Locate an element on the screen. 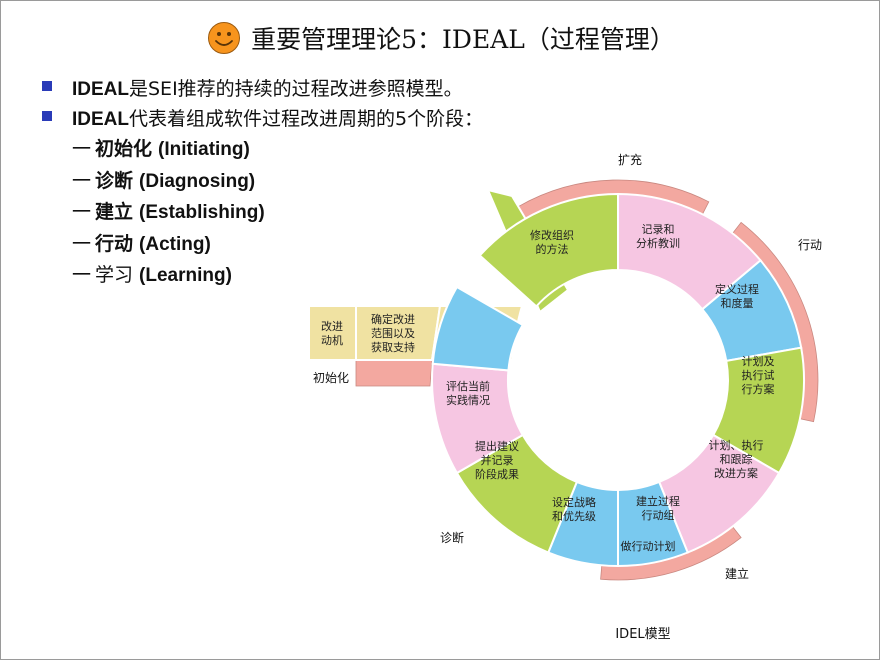  phase-label-establishing: 建立 is located at coordinates (737, 573).